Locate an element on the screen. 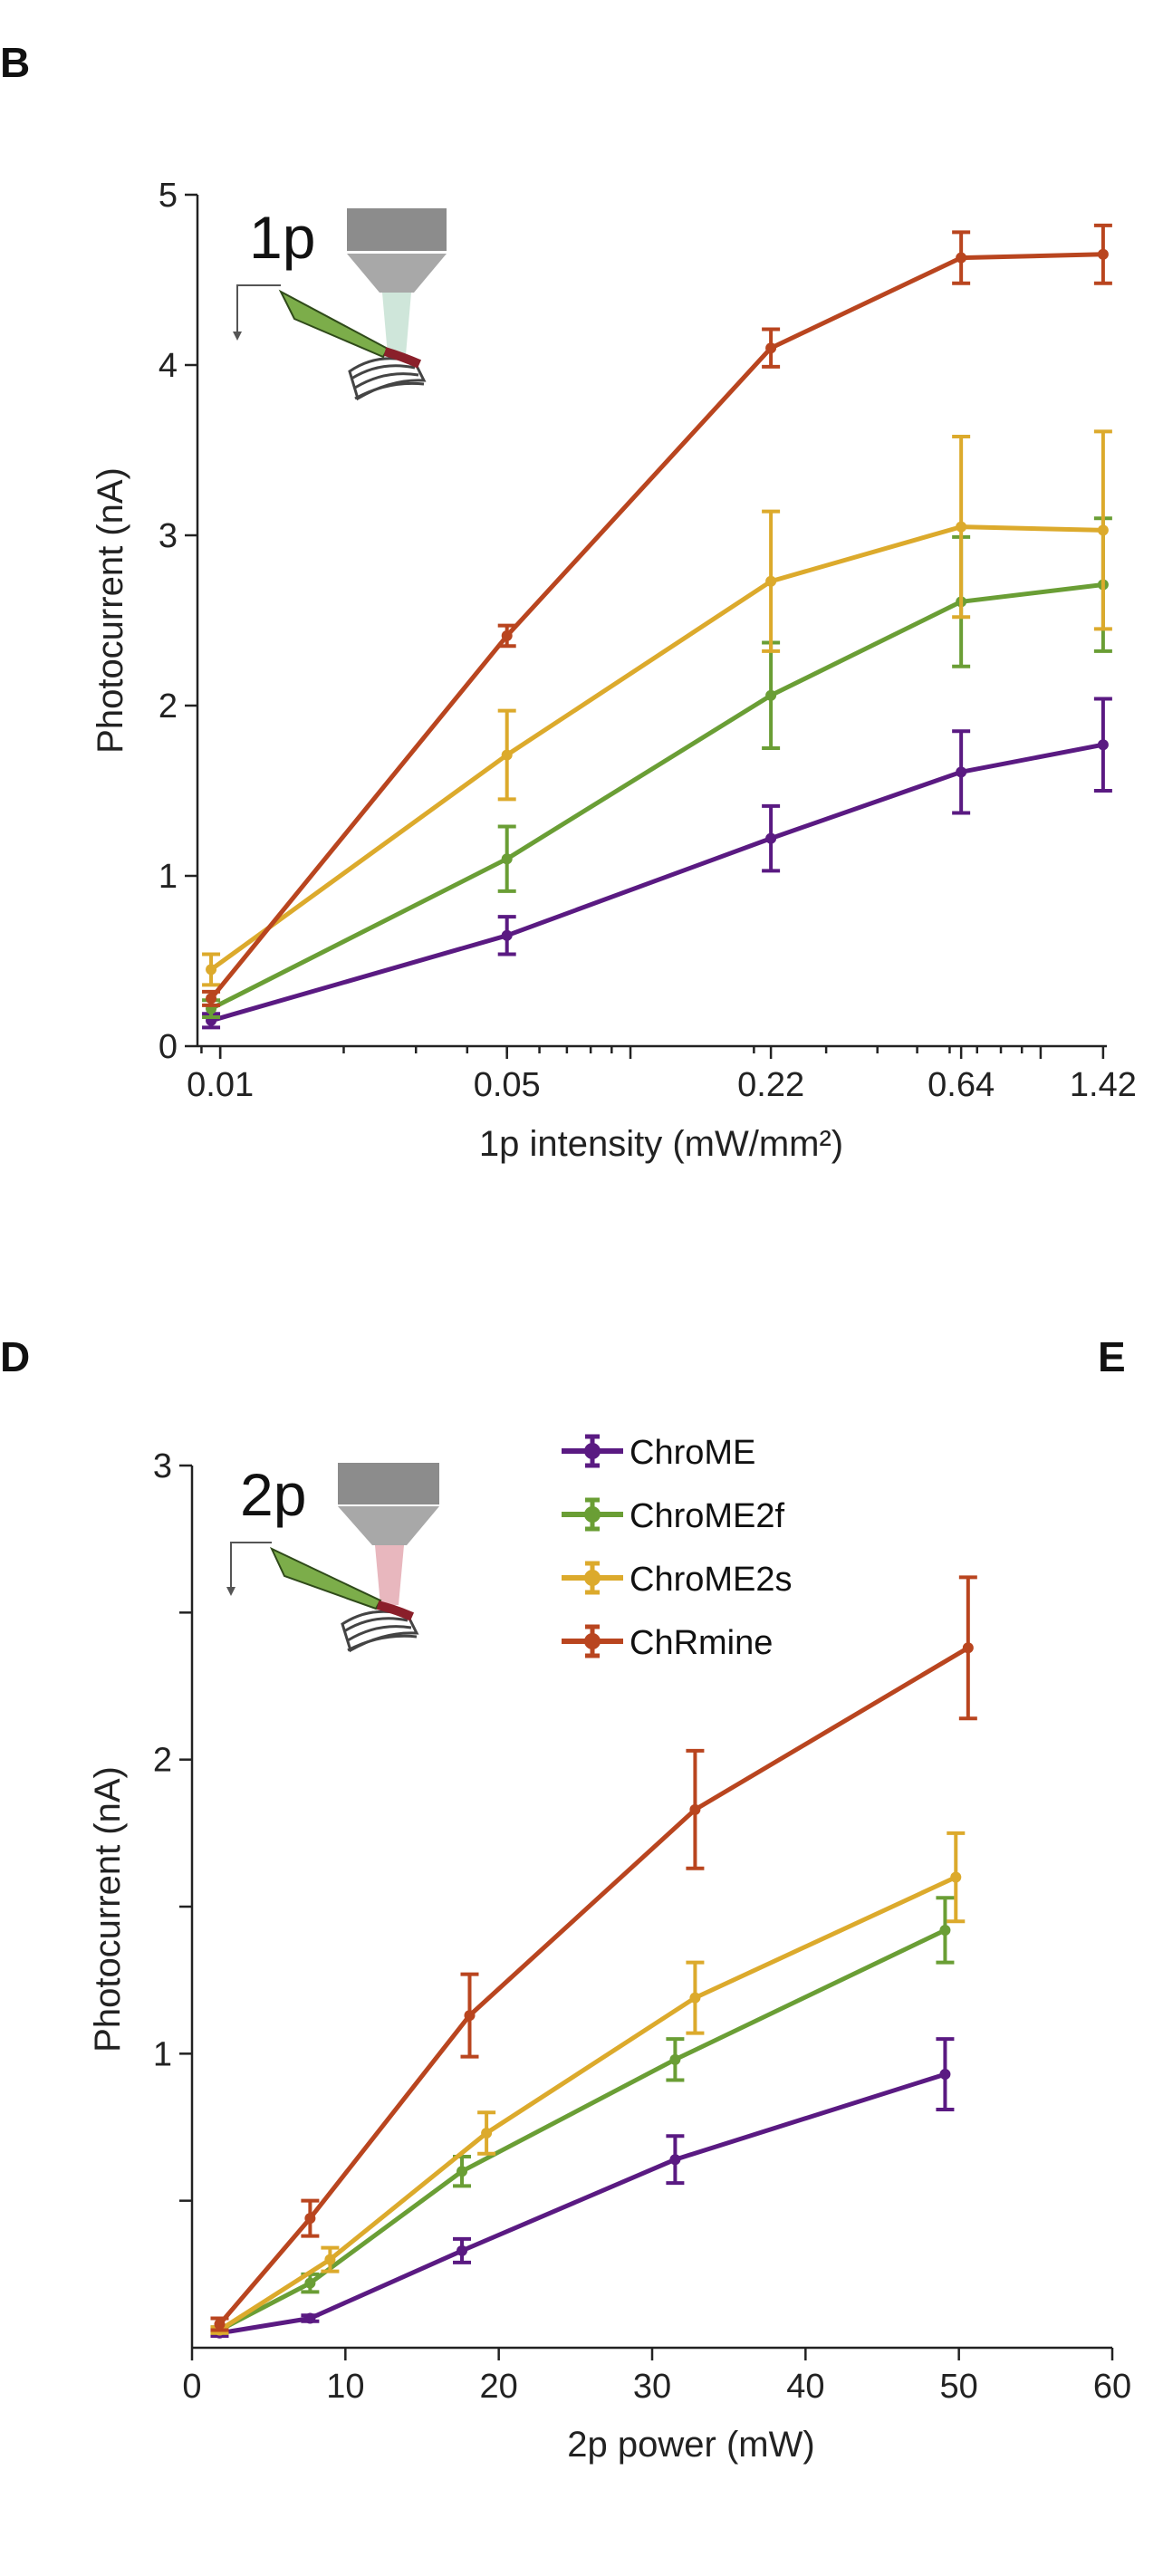 This screenshot has width=1163, height=2576. chart-d-y-axis-title: Photocurrent (nA) is located at coordinates (108, 1909).